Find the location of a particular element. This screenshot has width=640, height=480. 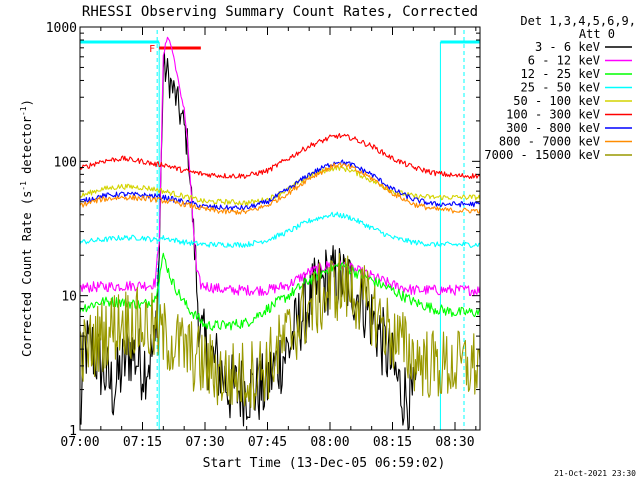

y-tick-label: 1 is located at coordinates (73, 431).